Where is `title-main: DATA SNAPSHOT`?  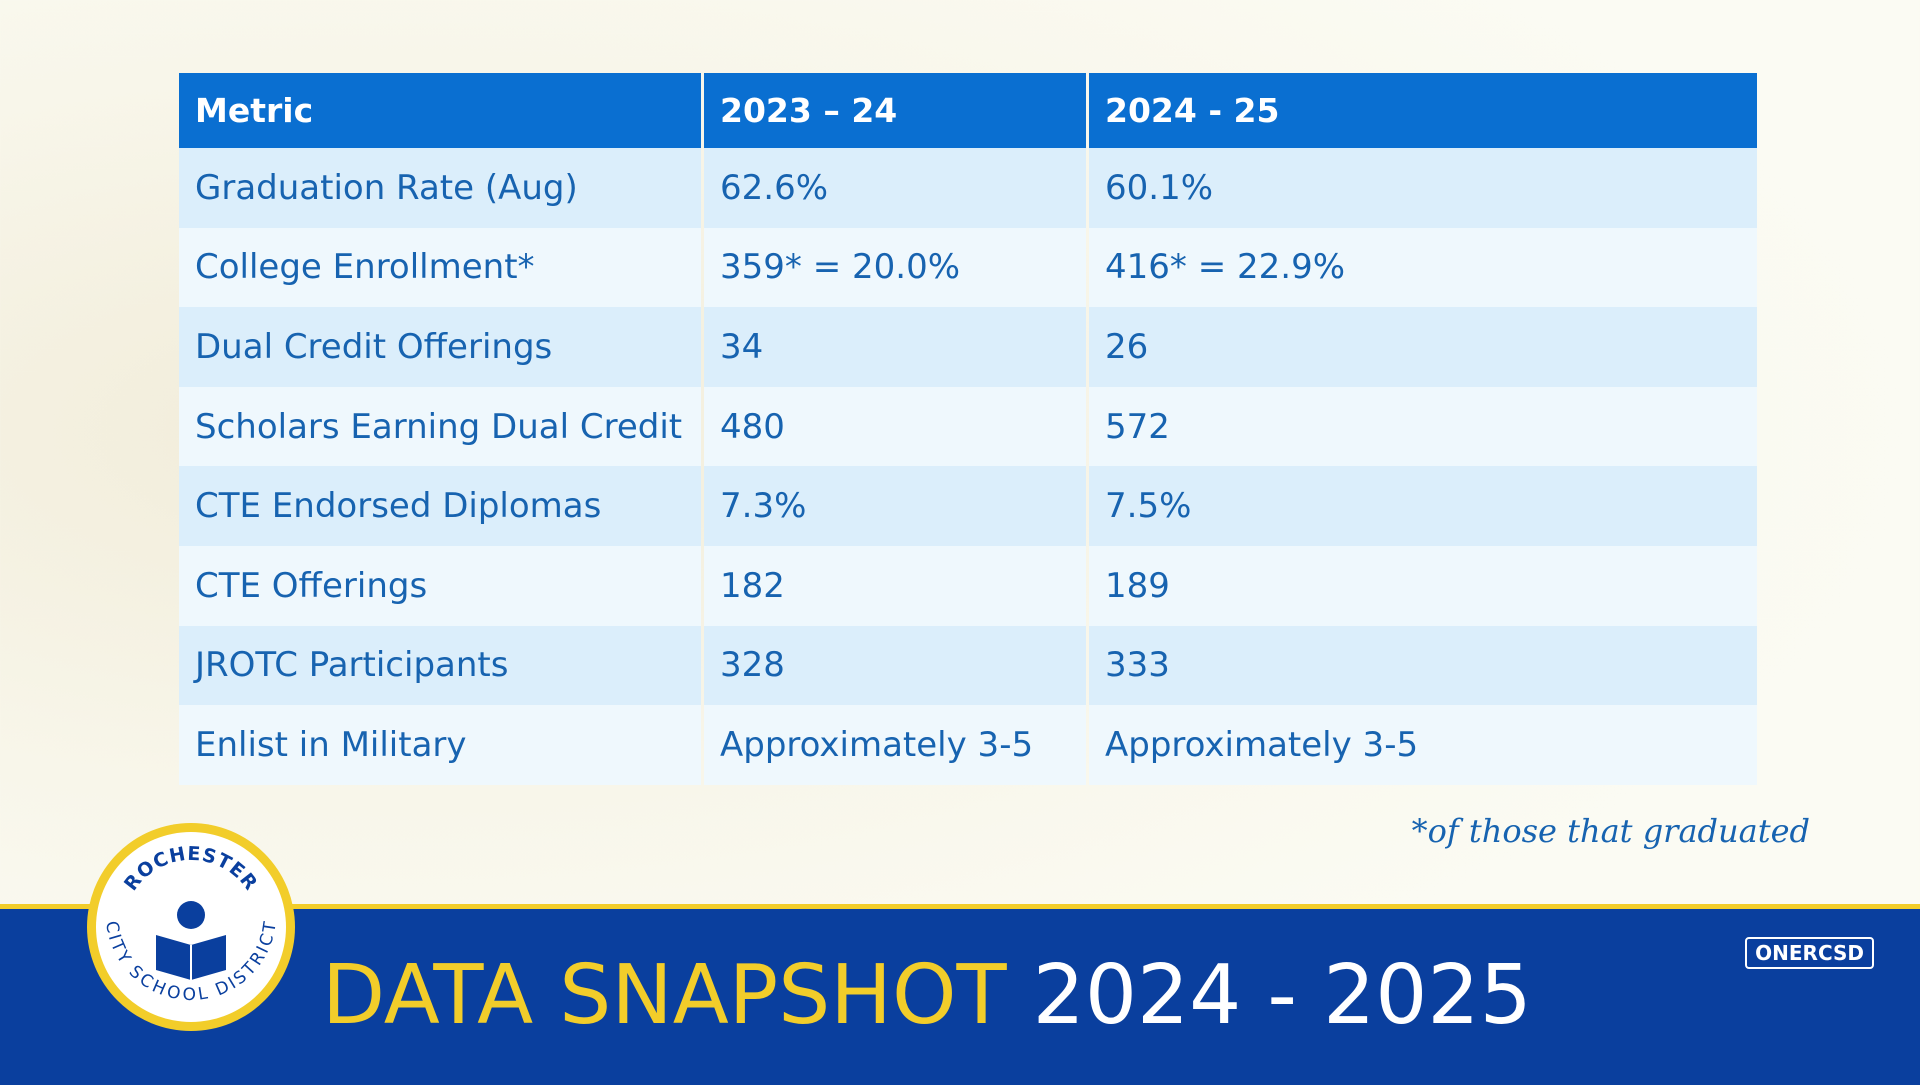 title-main: DATA SNAPSHOT is located at coordinates (664, 995).